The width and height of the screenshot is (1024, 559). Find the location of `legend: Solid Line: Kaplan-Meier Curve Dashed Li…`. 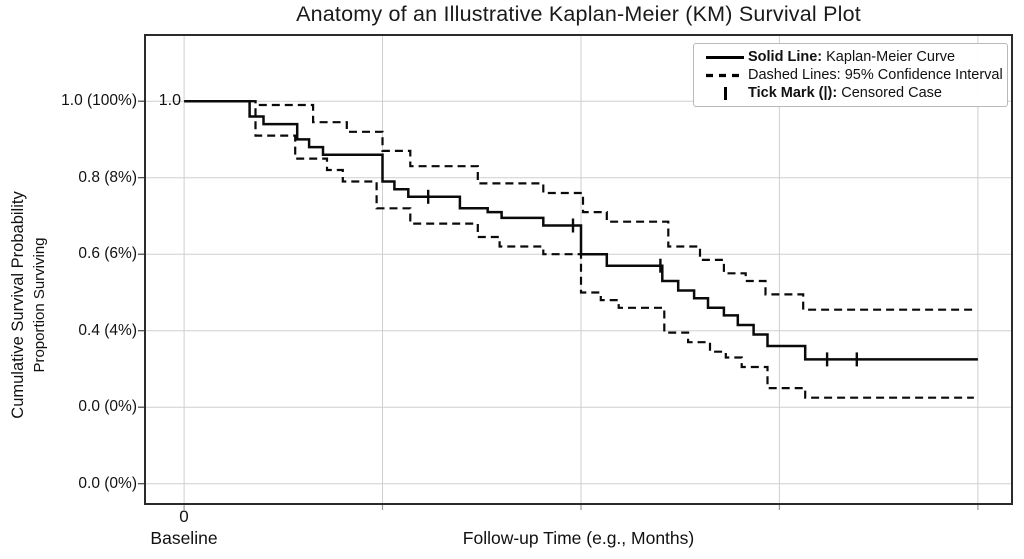

legend: Solid Line: Kaplan-Meier Curve Dashed Li… is located at coordinates (850, 75).